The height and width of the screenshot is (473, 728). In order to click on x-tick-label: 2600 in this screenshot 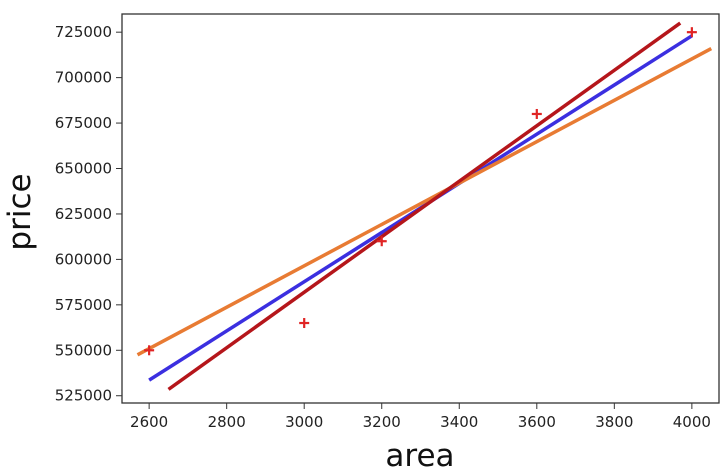, I will do `click(149, 422)`.